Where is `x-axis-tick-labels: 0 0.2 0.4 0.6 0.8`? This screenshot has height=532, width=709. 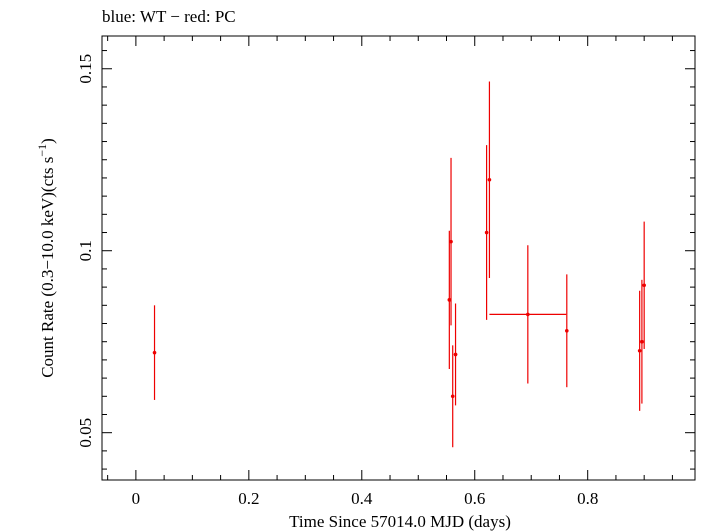
x-axis-tick-labels: 0 0.2 0.4 0.6 0.8 is located at coordinates (365, 498).